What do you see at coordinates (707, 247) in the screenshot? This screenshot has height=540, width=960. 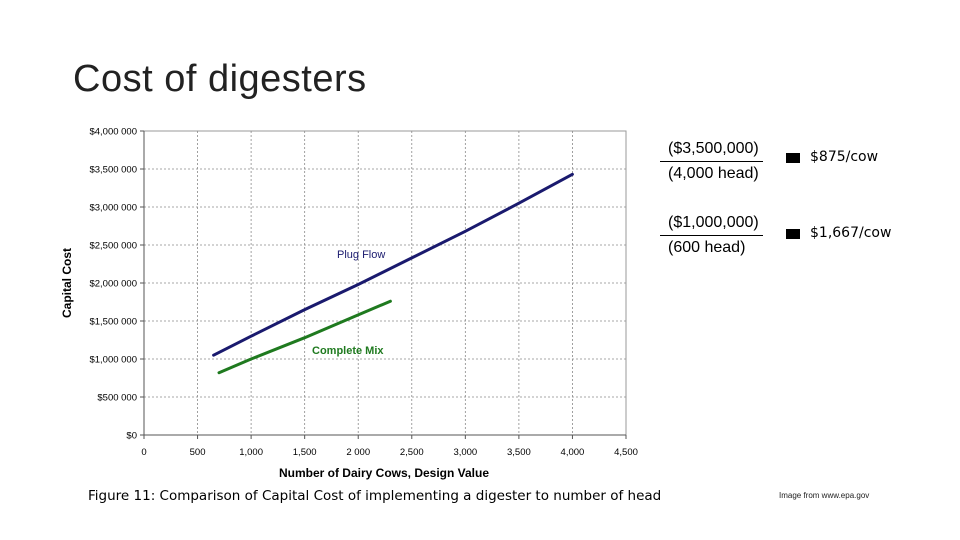 I see `annotation-small-head: (600 head)` at bounding box center [707, 247].